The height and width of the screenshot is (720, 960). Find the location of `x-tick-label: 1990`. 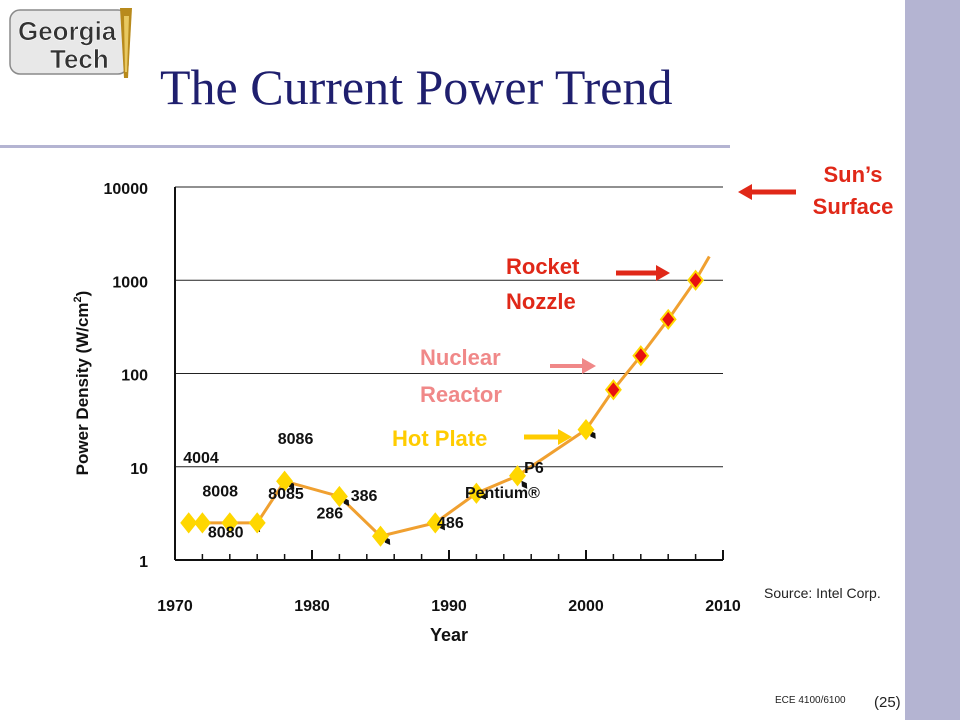

x-tick-label: 1990 is located at coordinates (449, 606).